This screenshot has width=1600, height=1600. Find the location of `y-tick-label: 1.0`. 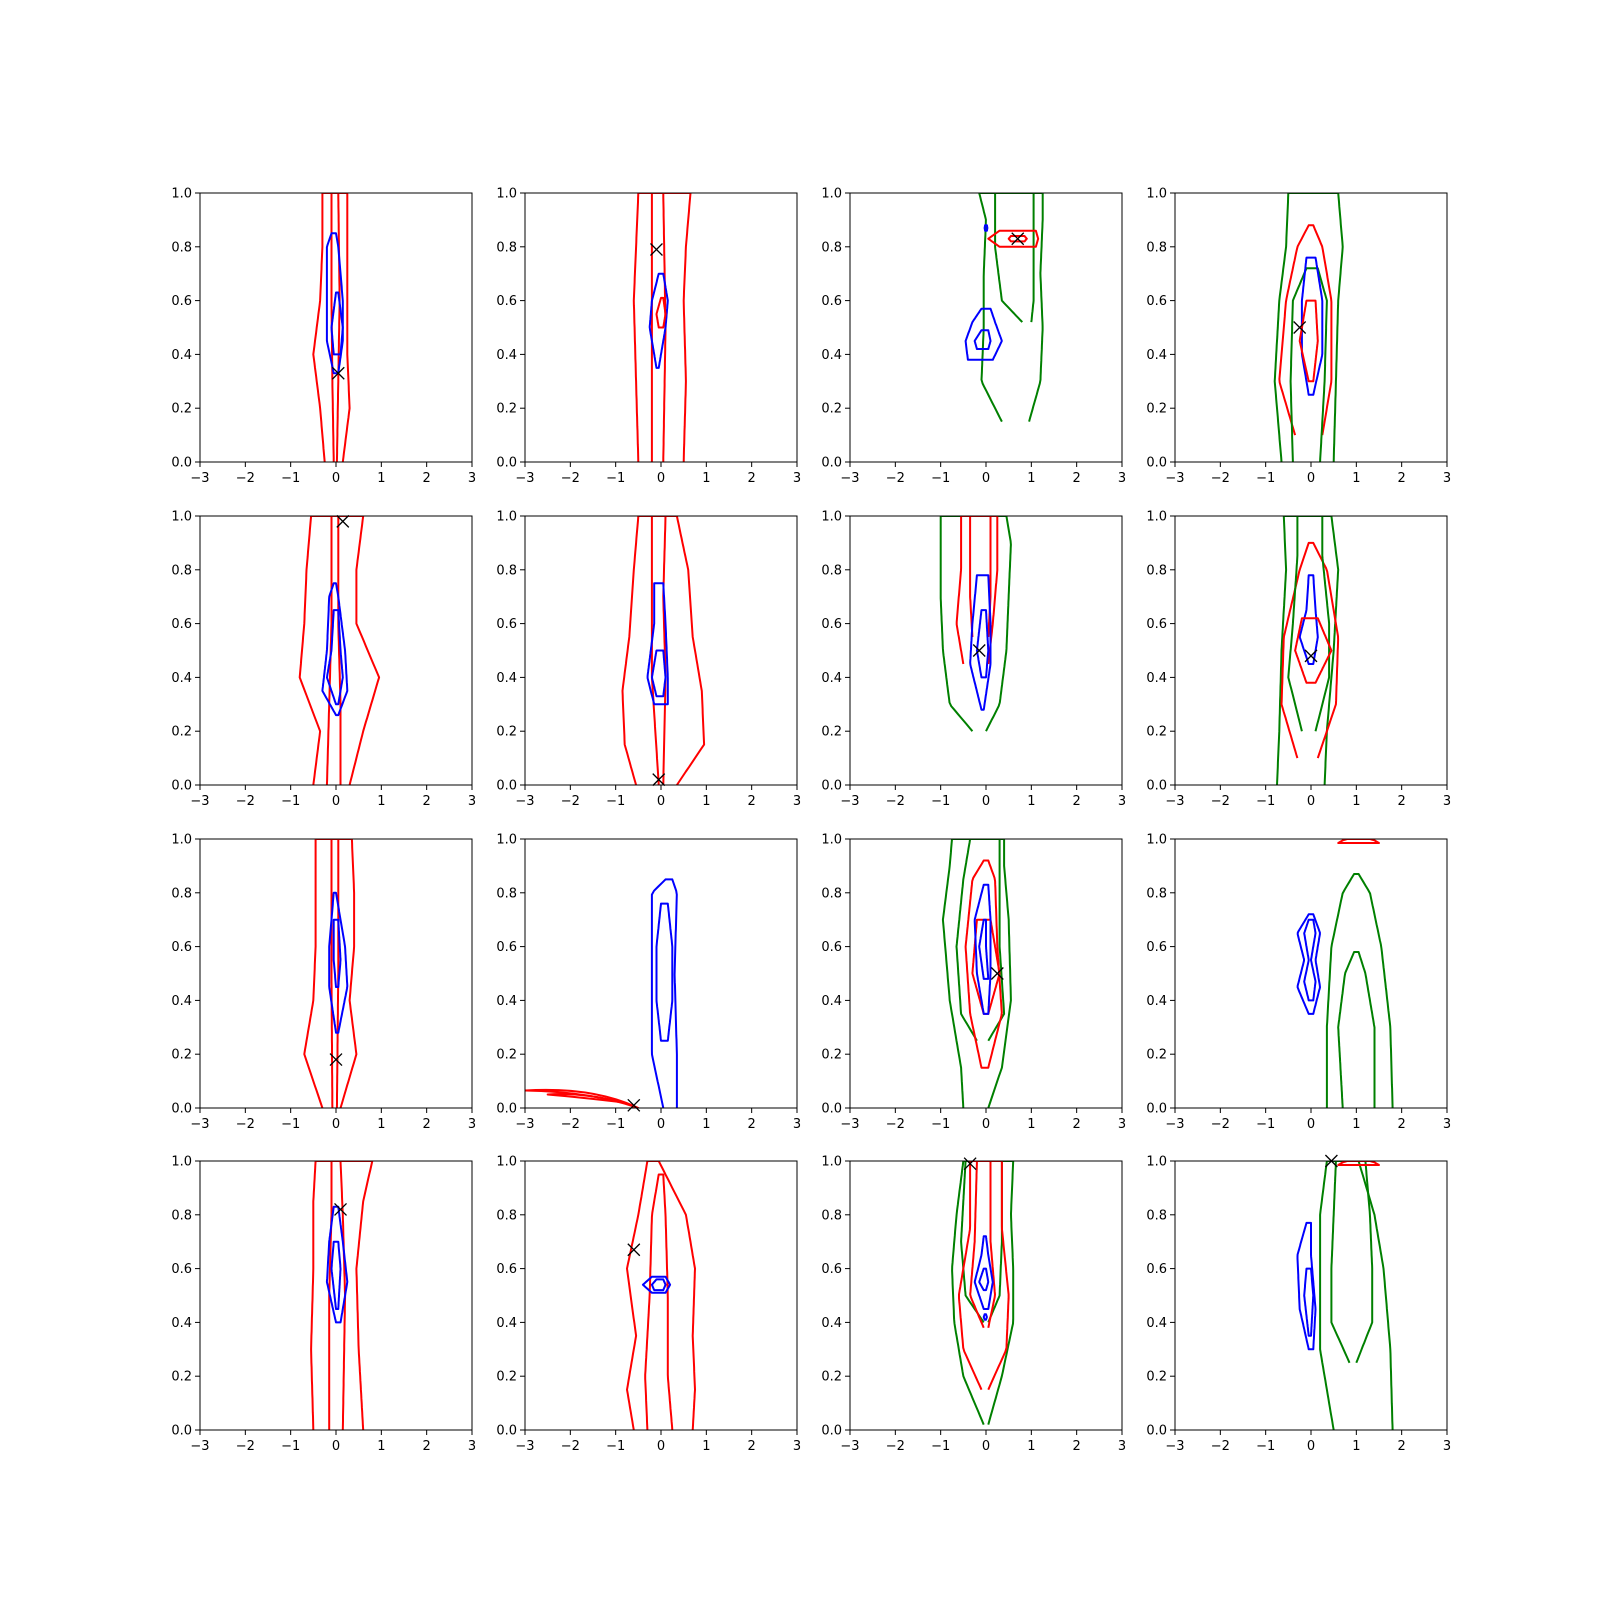

y-tick-label: 1.0 is located at coordinates (831, 1162).